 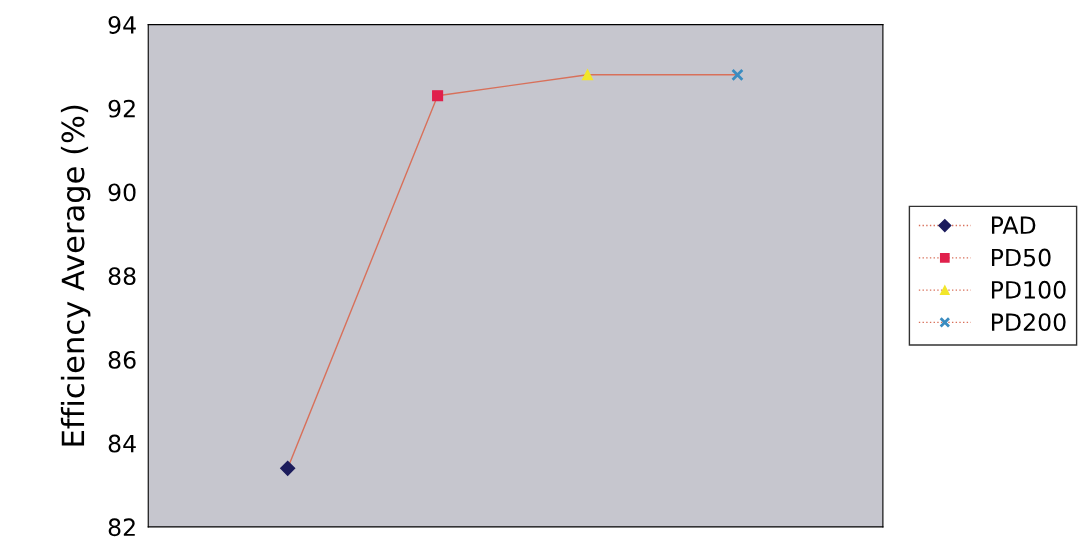 What do you see at coordinates (122, 443) in the screenshot?
I see `y-tick-label: 84` at bounding box center [122, 443].